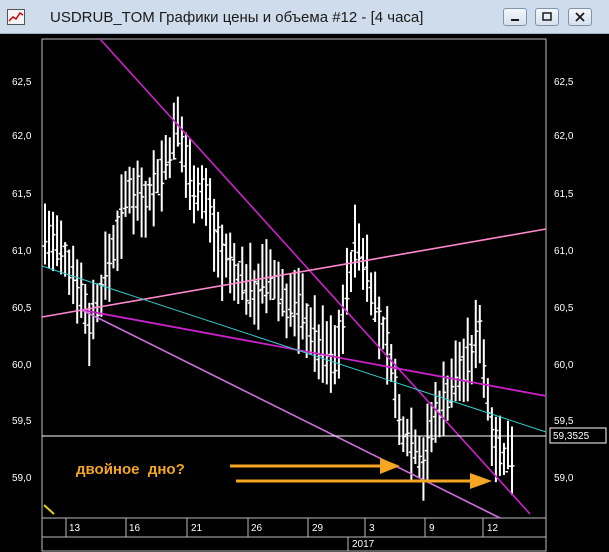  I want to click on time-axis-frame, so click(294, 527).